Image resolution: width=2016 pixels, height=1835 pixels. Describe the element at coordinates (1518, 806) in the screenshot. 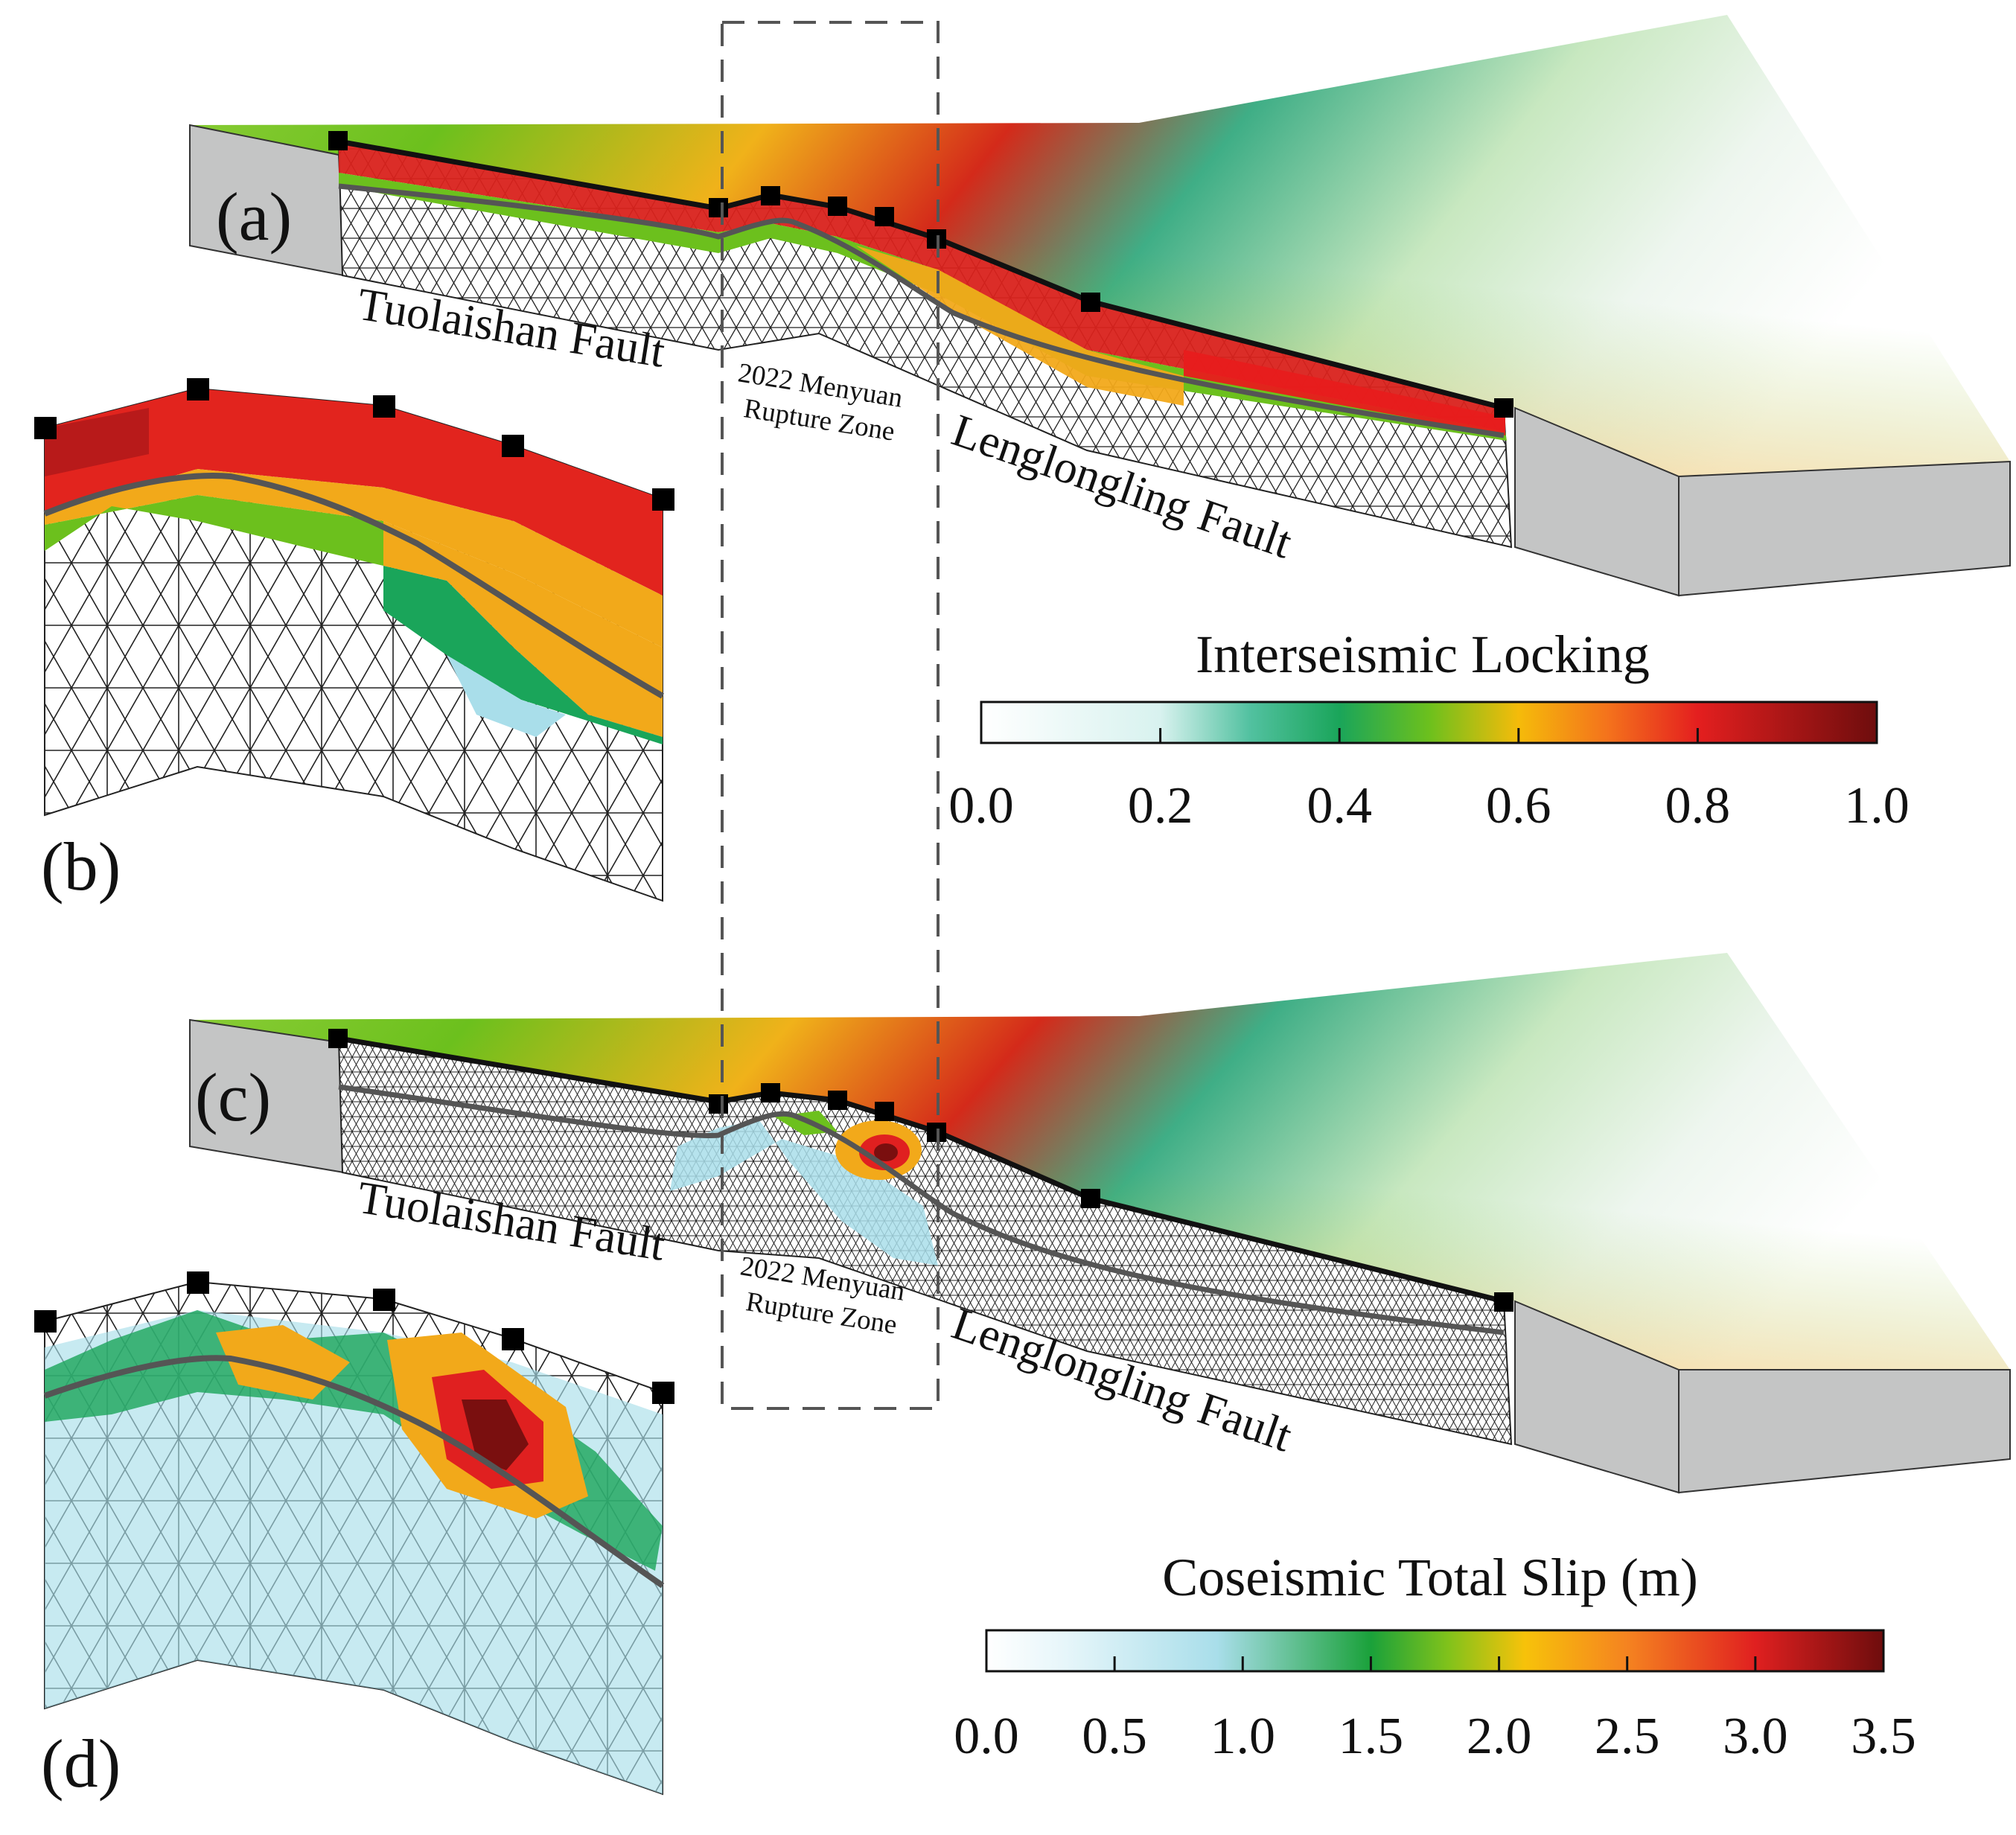

I see `colorbar-locking-tick-label: 0.6` at that location.